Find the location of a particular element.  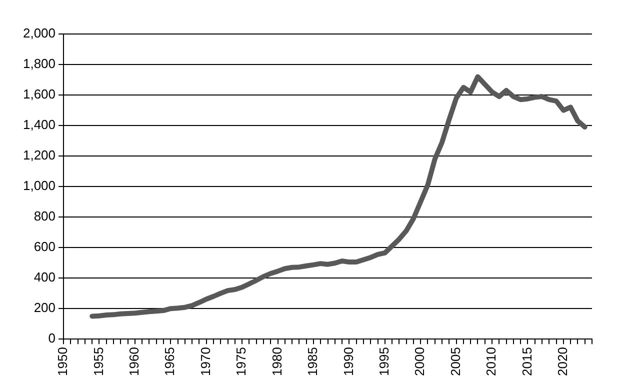

x-tick-label: 1990 is located at coordinates (348, 361).